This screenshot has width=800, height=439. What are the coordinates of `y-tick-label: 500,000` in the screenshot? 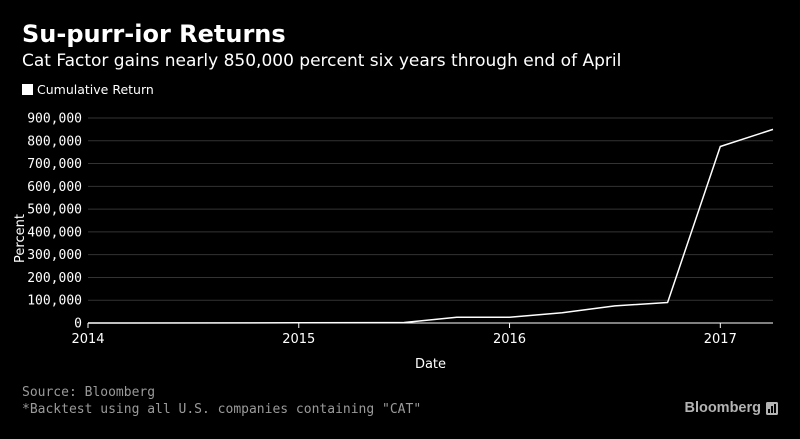 It's located at (54, 210).